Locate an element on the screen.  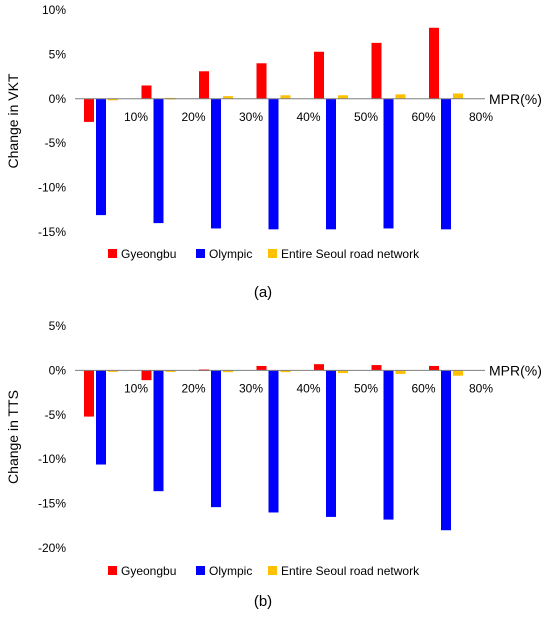
y-axis-title: Change in VKT is located at coordinates (13, 120).